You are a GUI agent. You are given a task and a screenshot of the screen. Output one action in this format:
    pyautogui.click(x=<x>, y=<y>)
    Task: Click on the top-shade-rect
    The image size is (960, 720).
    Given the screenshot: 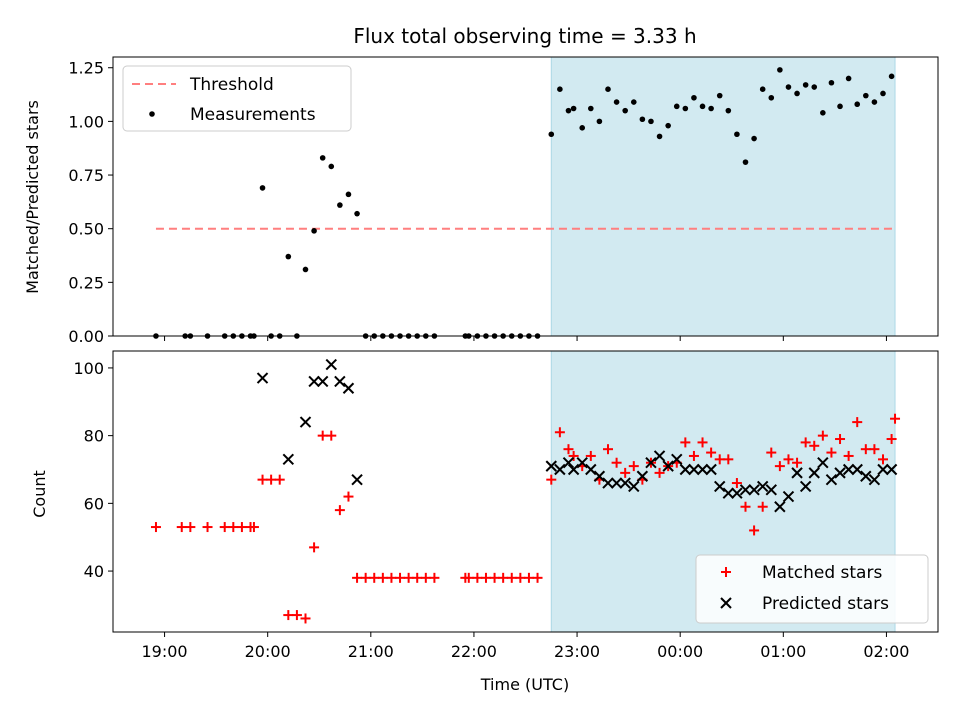 What is the action you would take?
    pyautogui.click(x=723, y=196)
    